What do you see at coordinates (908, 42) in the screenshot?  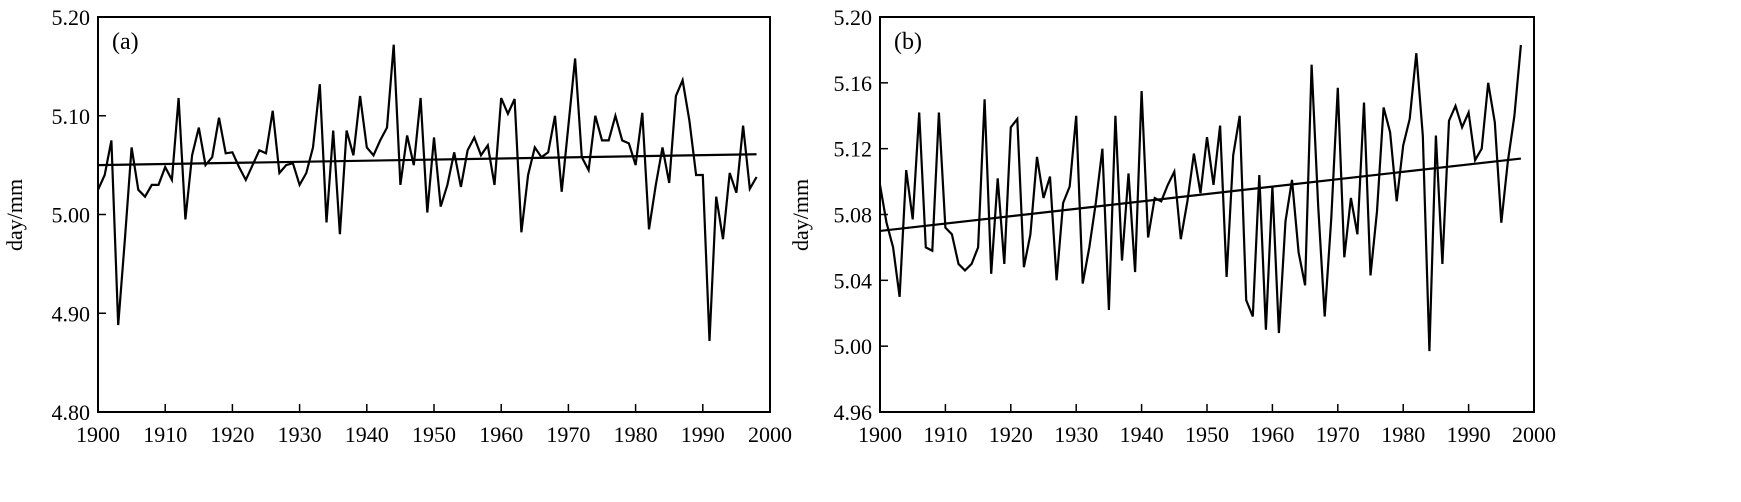 I see `panel-label: (b)` at bounding box center [908, 42].